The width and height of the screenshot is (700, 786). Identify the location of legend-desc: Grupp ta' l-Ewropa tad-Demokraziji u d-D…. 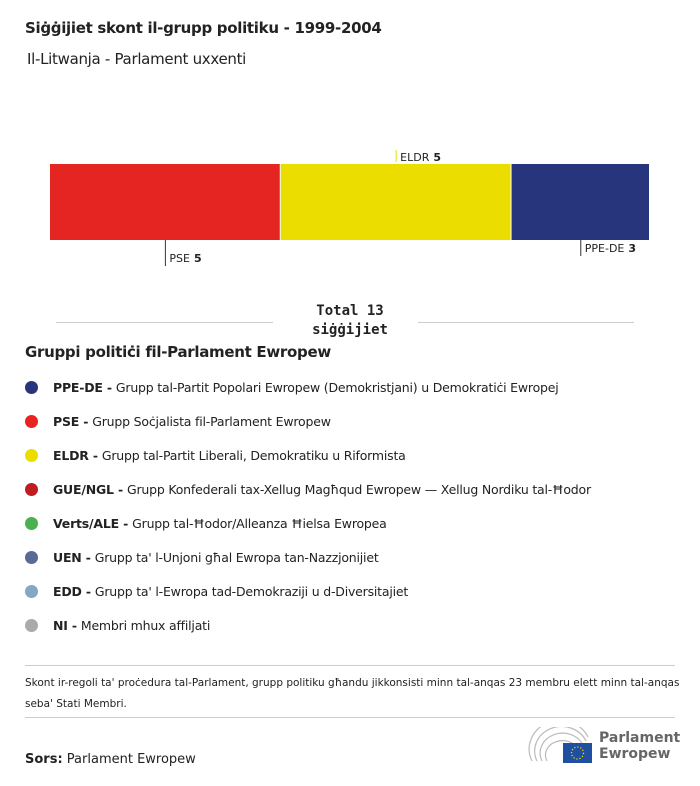
(251, 591).